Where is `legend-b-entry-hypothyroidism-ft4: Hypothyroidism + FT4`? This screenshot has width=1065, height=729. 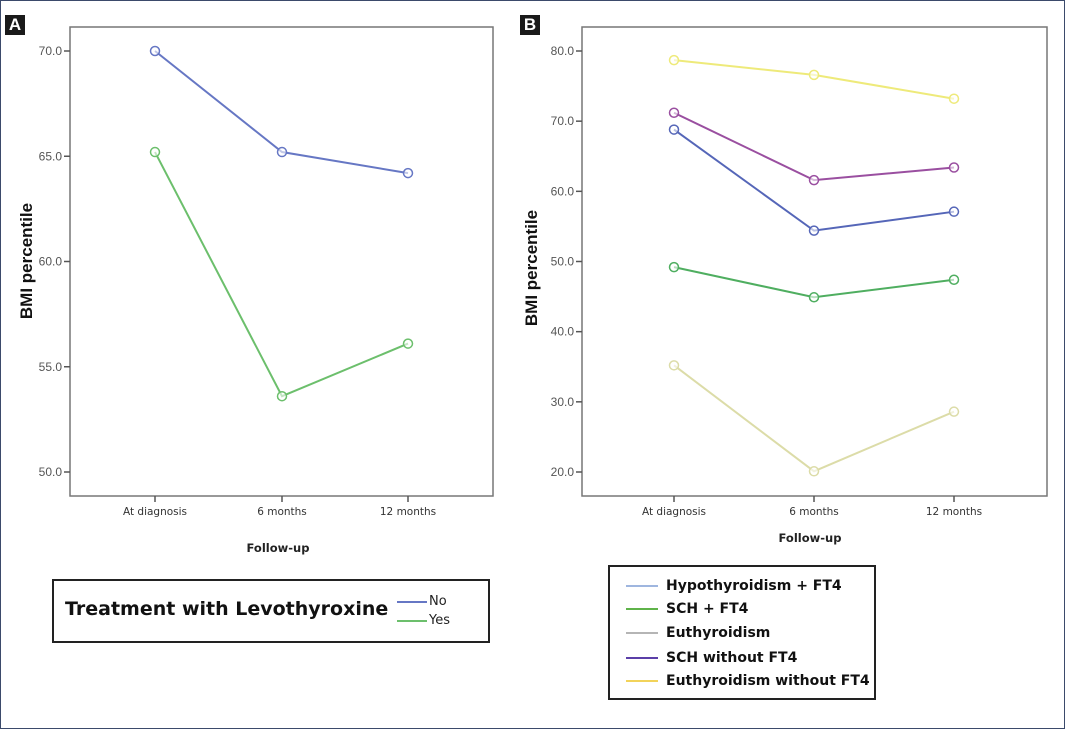
legend-b-entry-hypothyroidism-ft4: Hypothyroidism + FT4 is located at coordinates (734, 586).